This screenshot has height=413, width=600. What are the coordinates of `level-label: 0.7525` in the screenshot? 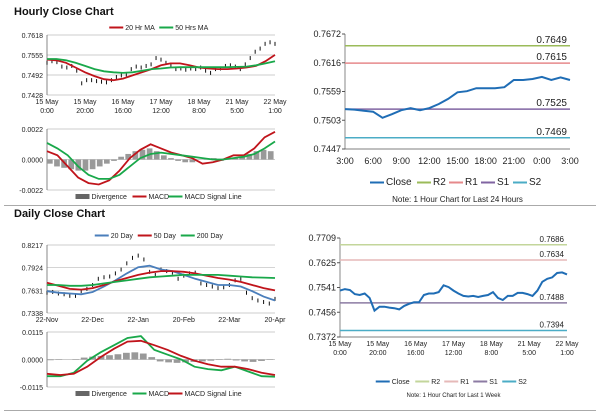 It's located at (551, 103).